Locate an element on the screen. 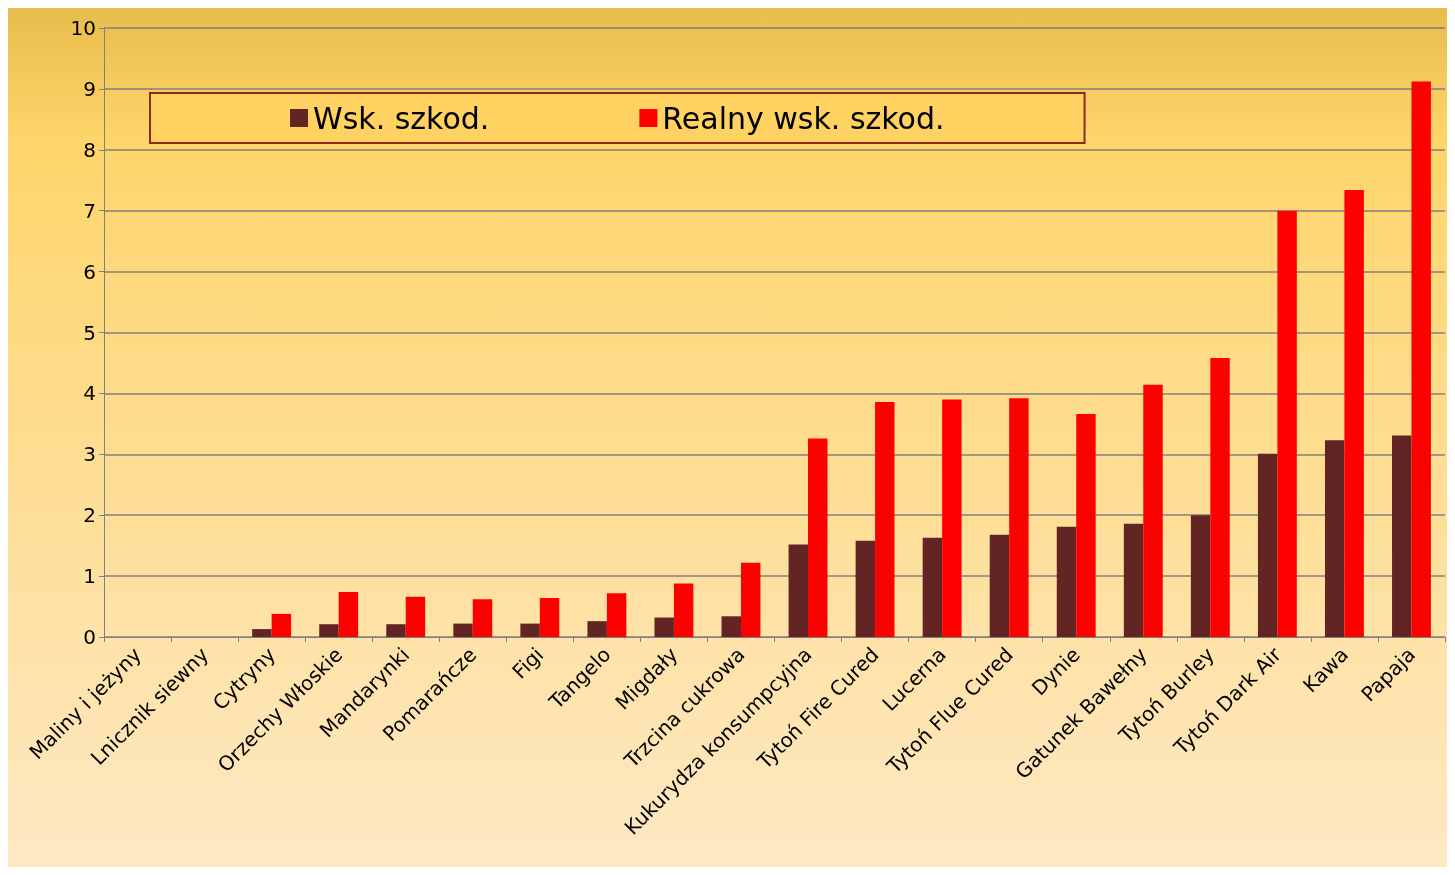  y-tick-label: 4 is located at coordinates (89, 393).